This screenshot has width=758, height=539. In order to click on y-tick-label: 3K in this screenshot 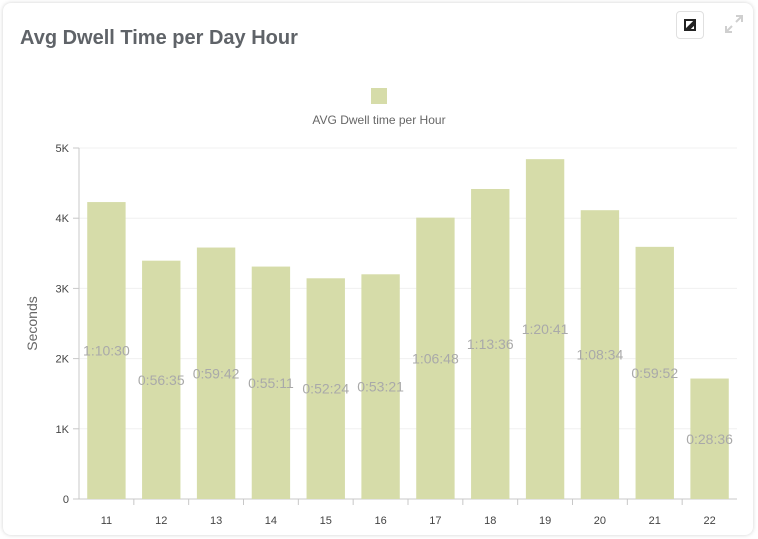, I will do `click(63, 289)`.